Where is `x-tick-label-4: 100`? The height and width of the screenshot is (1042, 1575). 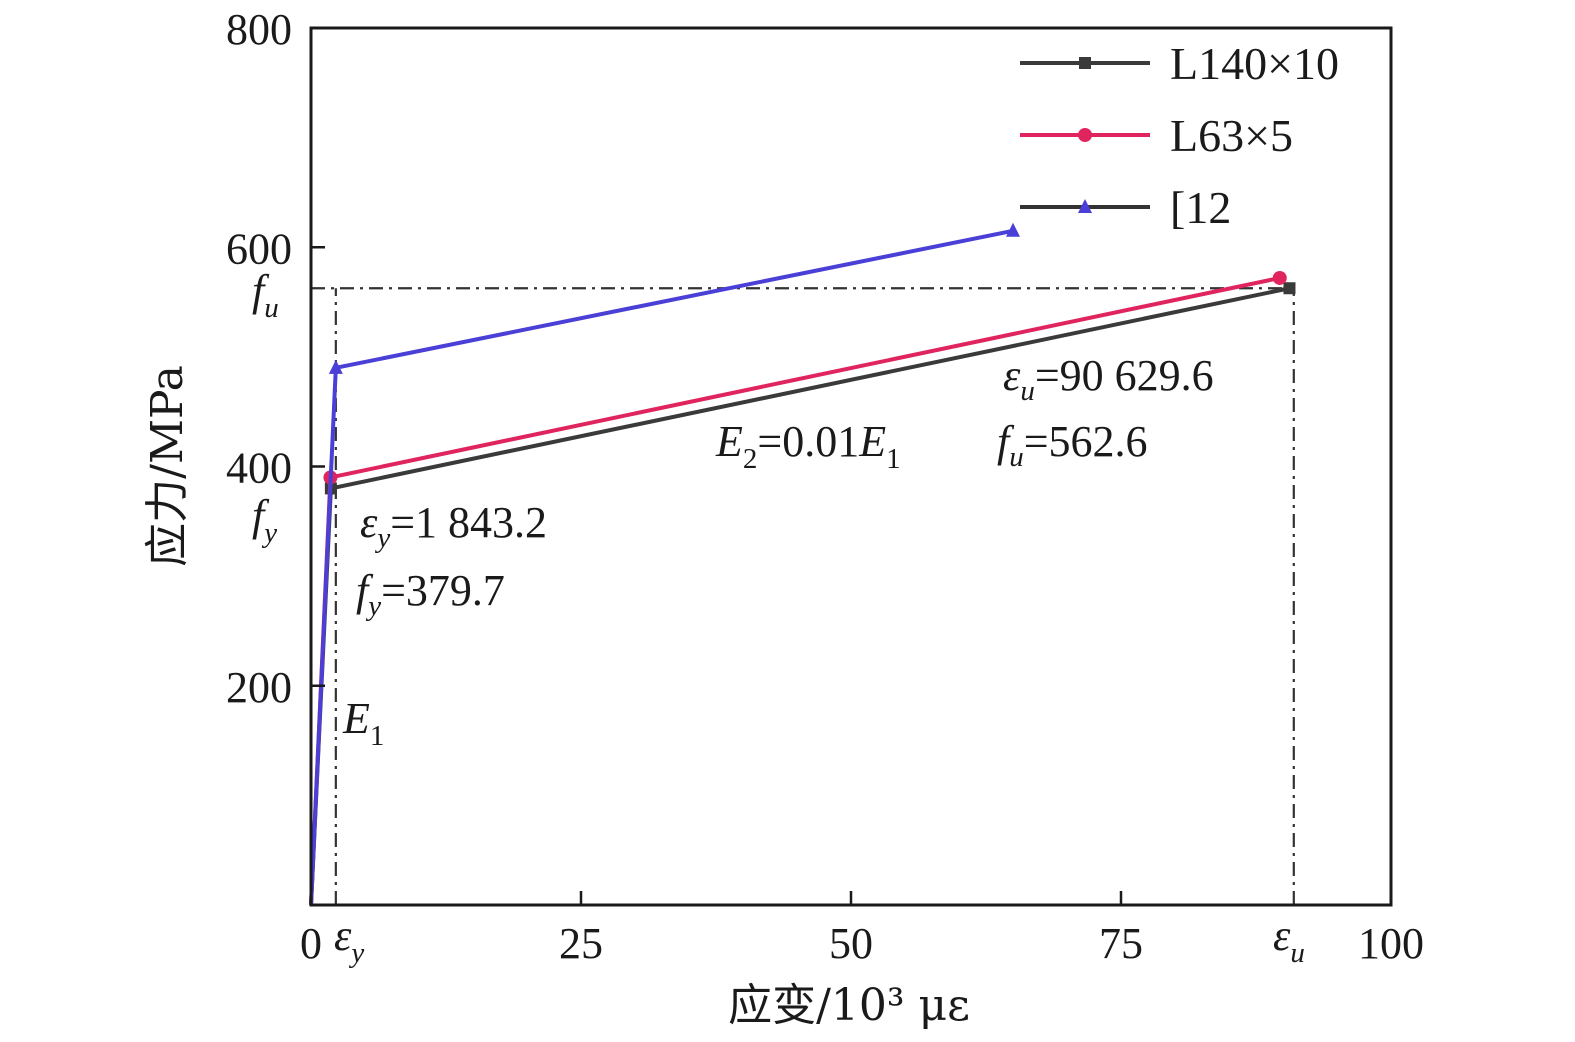
x-tick-label-4: 100 is located at coordinates (1391, 943).